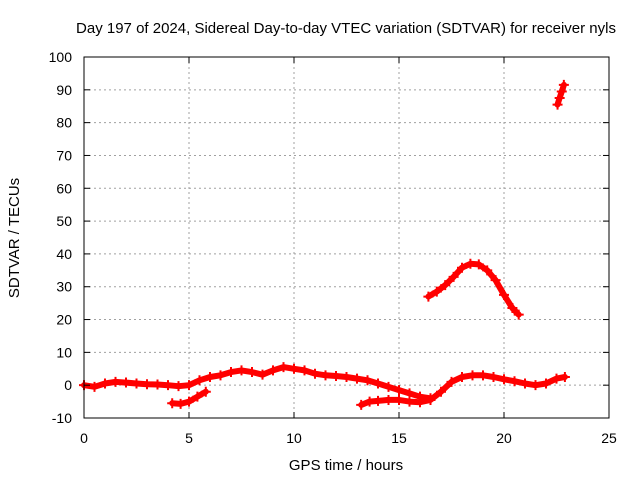 The height and width of the screenshot is (480, 640). Describe the element at coordinates (189, 438) in the screenshot. I see `x-tick-label: 5` at that location.